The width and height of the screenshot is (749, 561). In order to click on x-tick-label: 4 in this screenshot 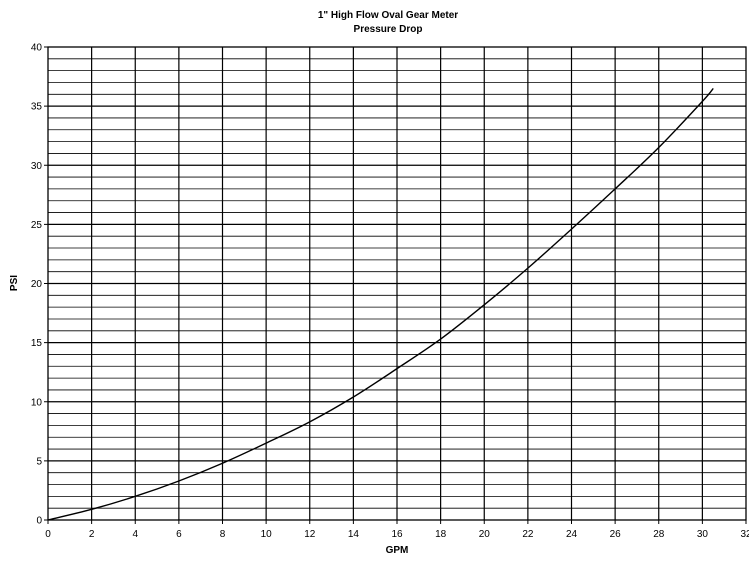, I will do `click(135, 534)`.